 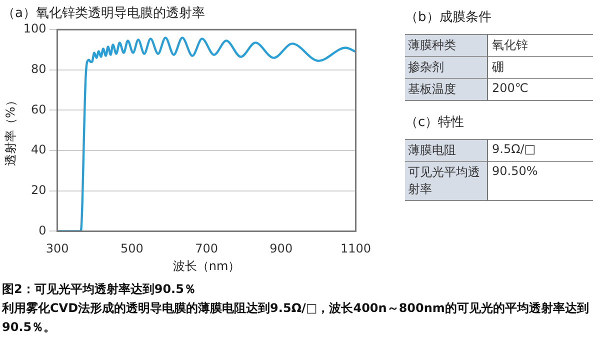 I want to click on y-tick-label: 60, so click(x=38, y=109).